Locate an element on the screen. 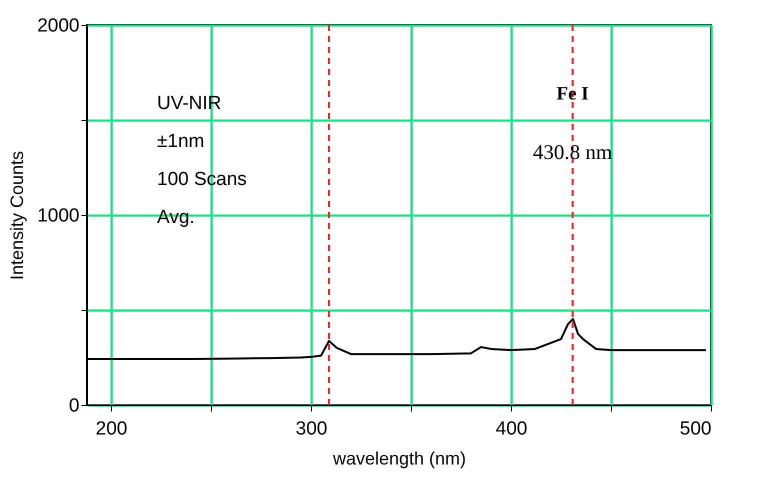 The height and width of the screenshot is (503, 761). x-tick-label: 200 is located at coordinates (112, 429).